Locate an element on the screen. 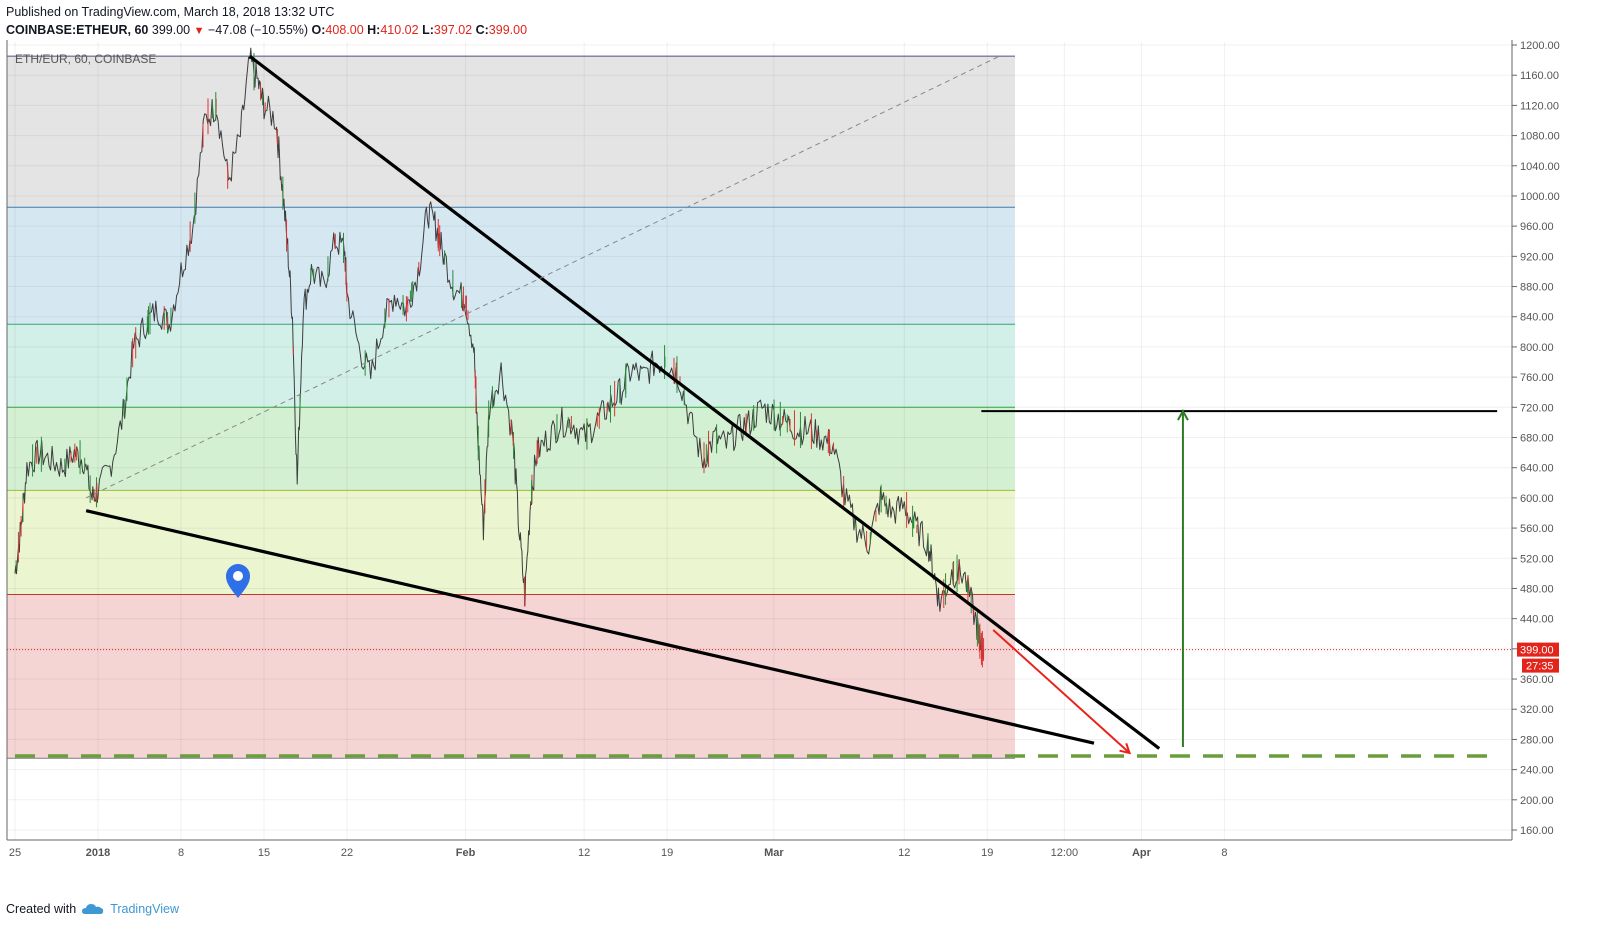  y-tick-label: 280.00 is located at coordinates (1537, 740).